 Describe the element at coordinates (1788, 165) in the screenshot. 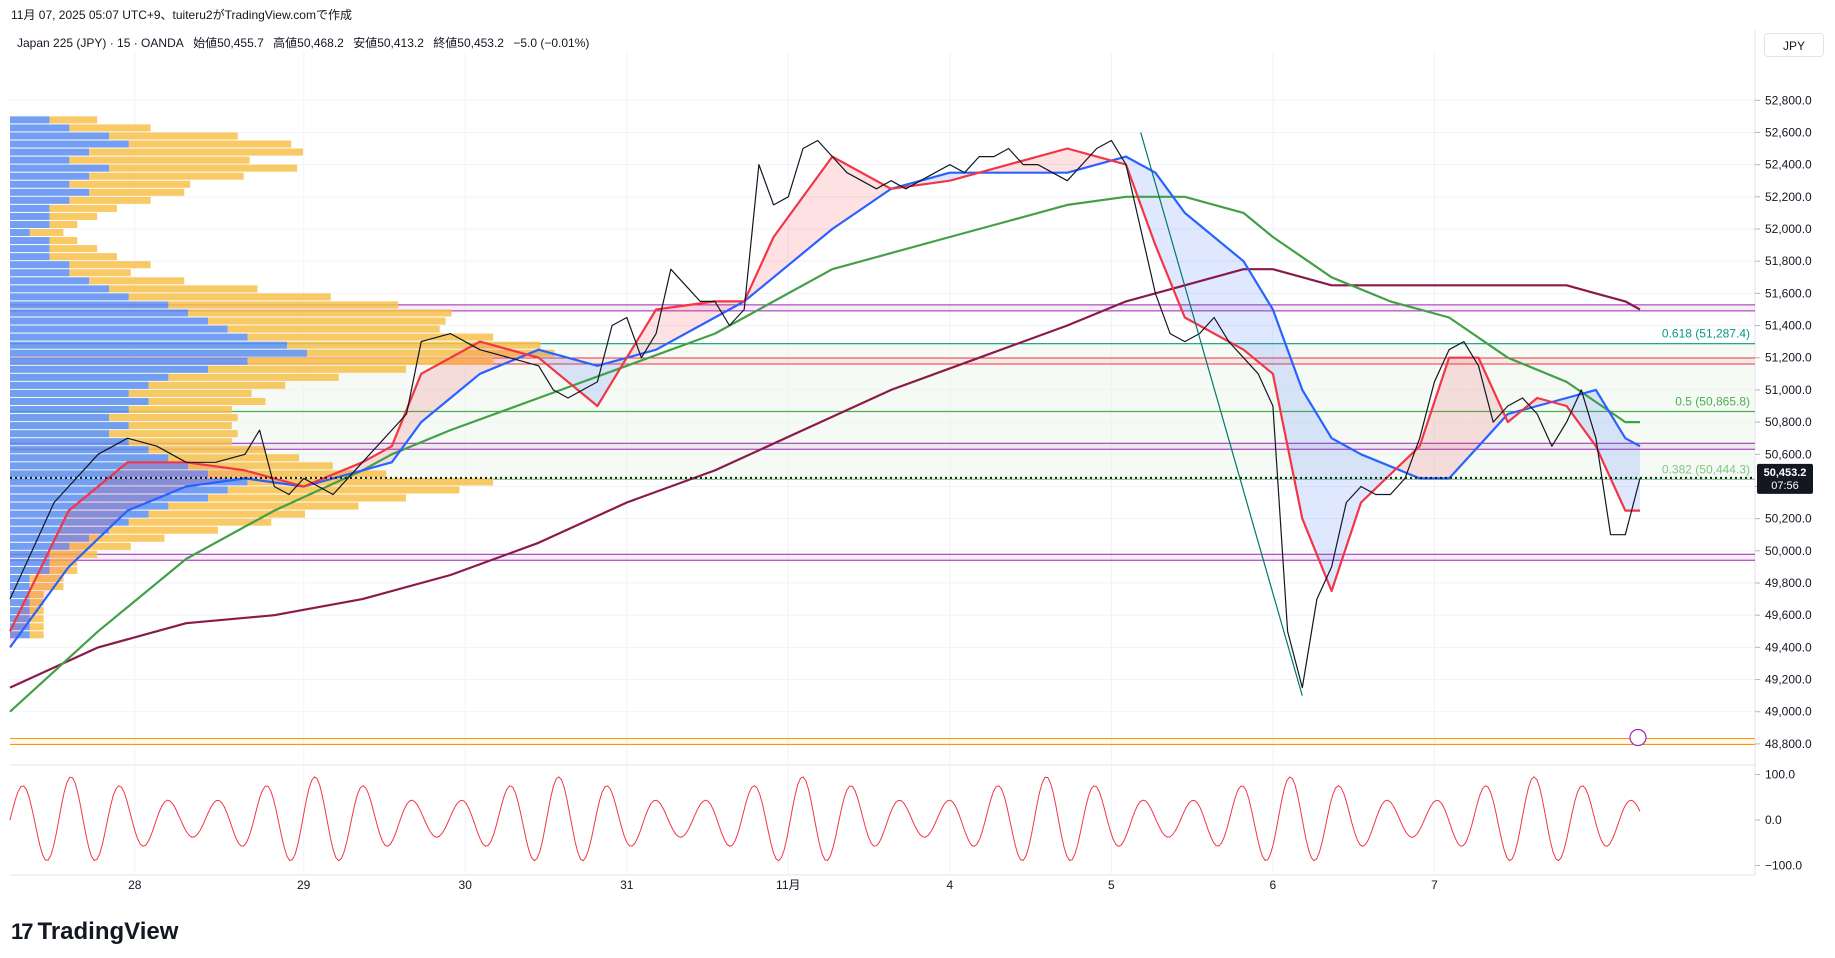

I see `y-tick-label: 52,400.0` at that location.